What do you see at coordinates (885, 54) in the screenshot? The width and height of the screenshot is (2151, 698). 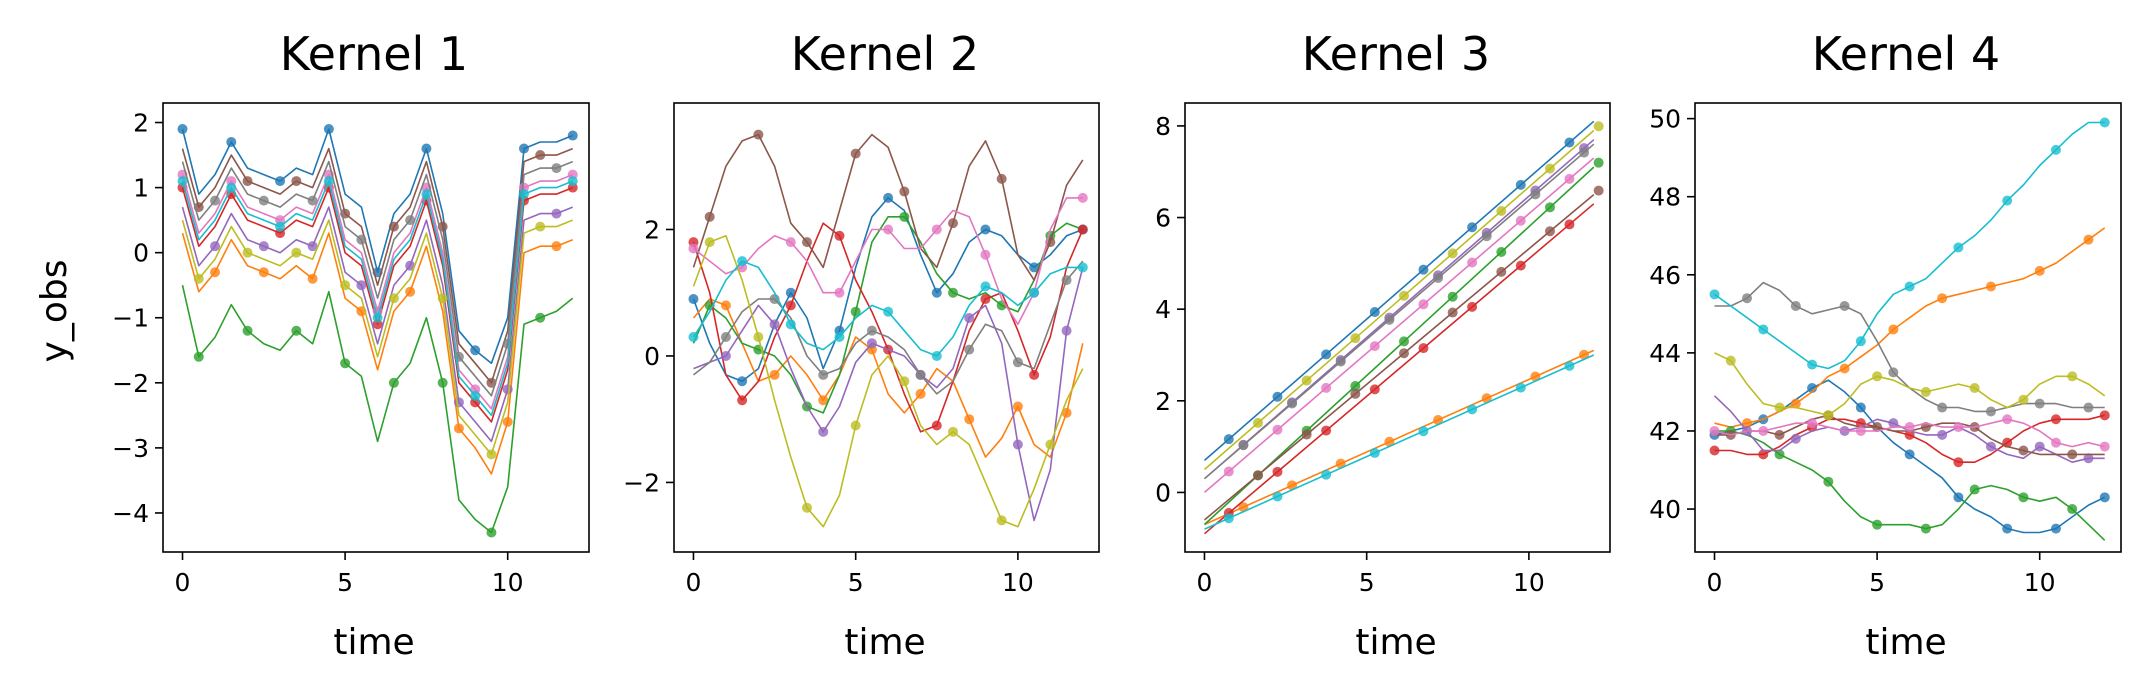 I see `subplot-title: Kernel 2` at bounding box center [885, 54].